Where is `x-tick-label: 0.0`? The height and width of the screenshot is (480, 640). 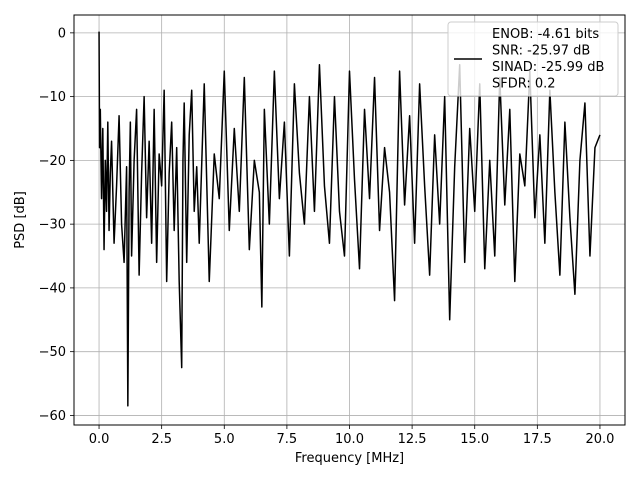
x-tick-label: 0.0 is located at coordinates (99, 439).